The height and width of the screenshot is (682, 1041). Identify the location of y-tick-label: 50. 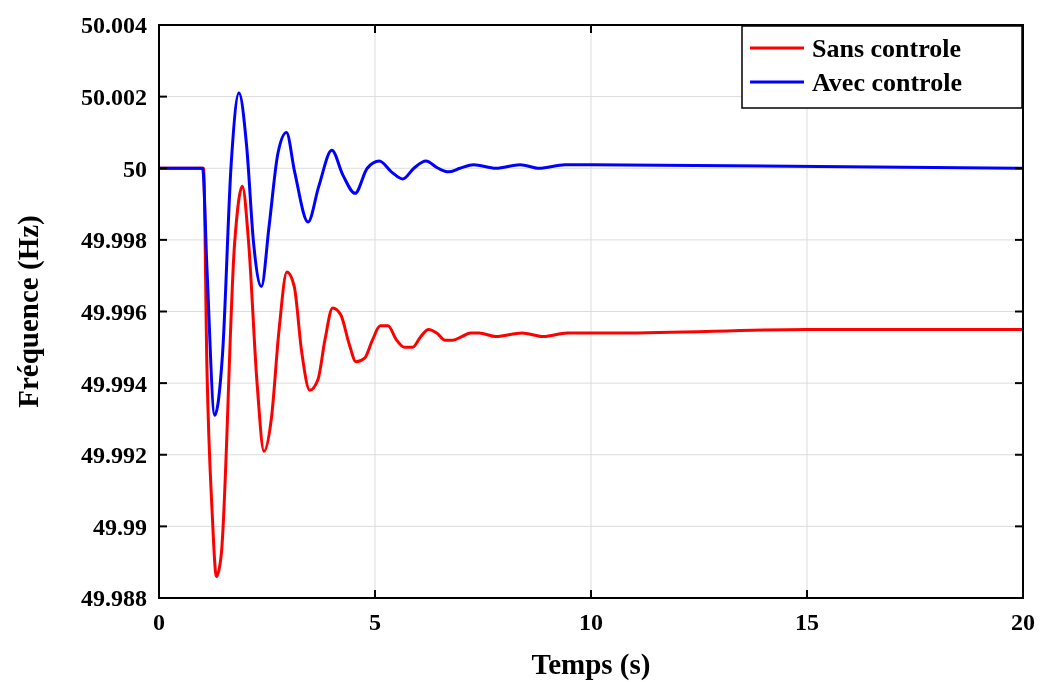
(135, 168).